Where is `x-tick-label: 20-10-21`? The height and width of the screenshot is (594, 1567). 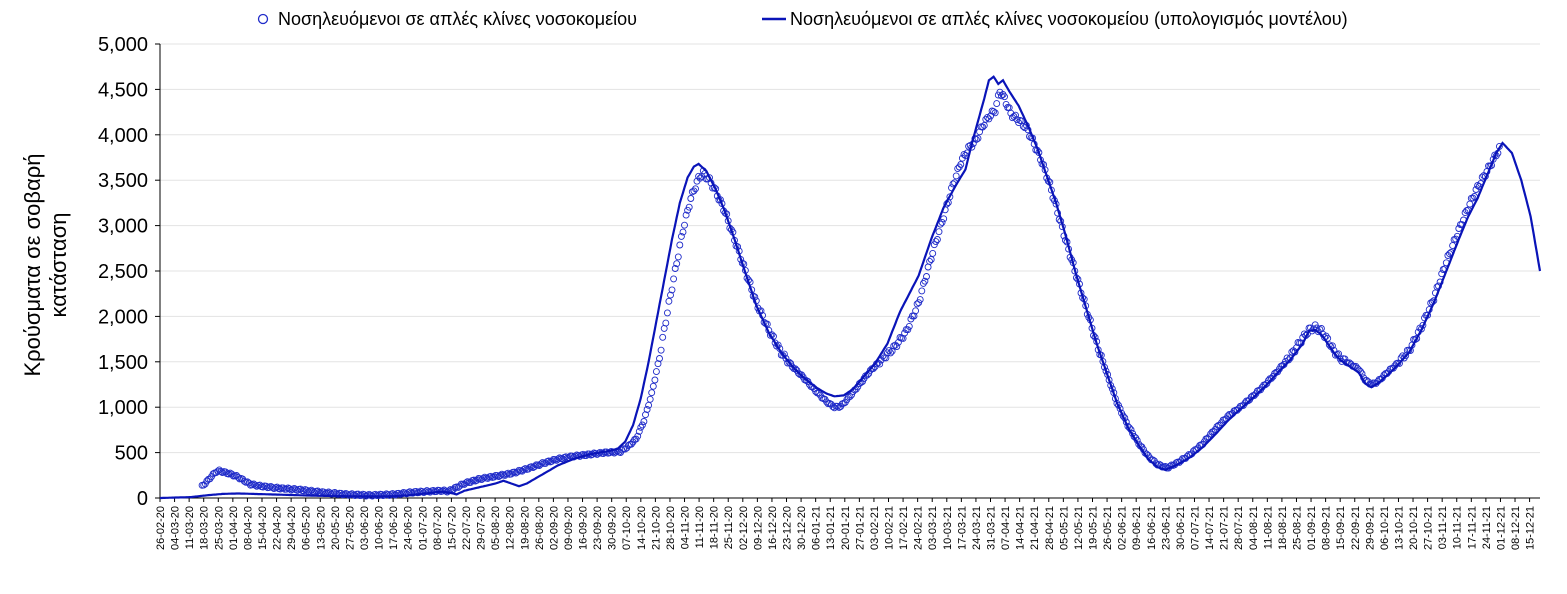 x-tick-label: 20-10-21 is located at coordinates (1414, 528).